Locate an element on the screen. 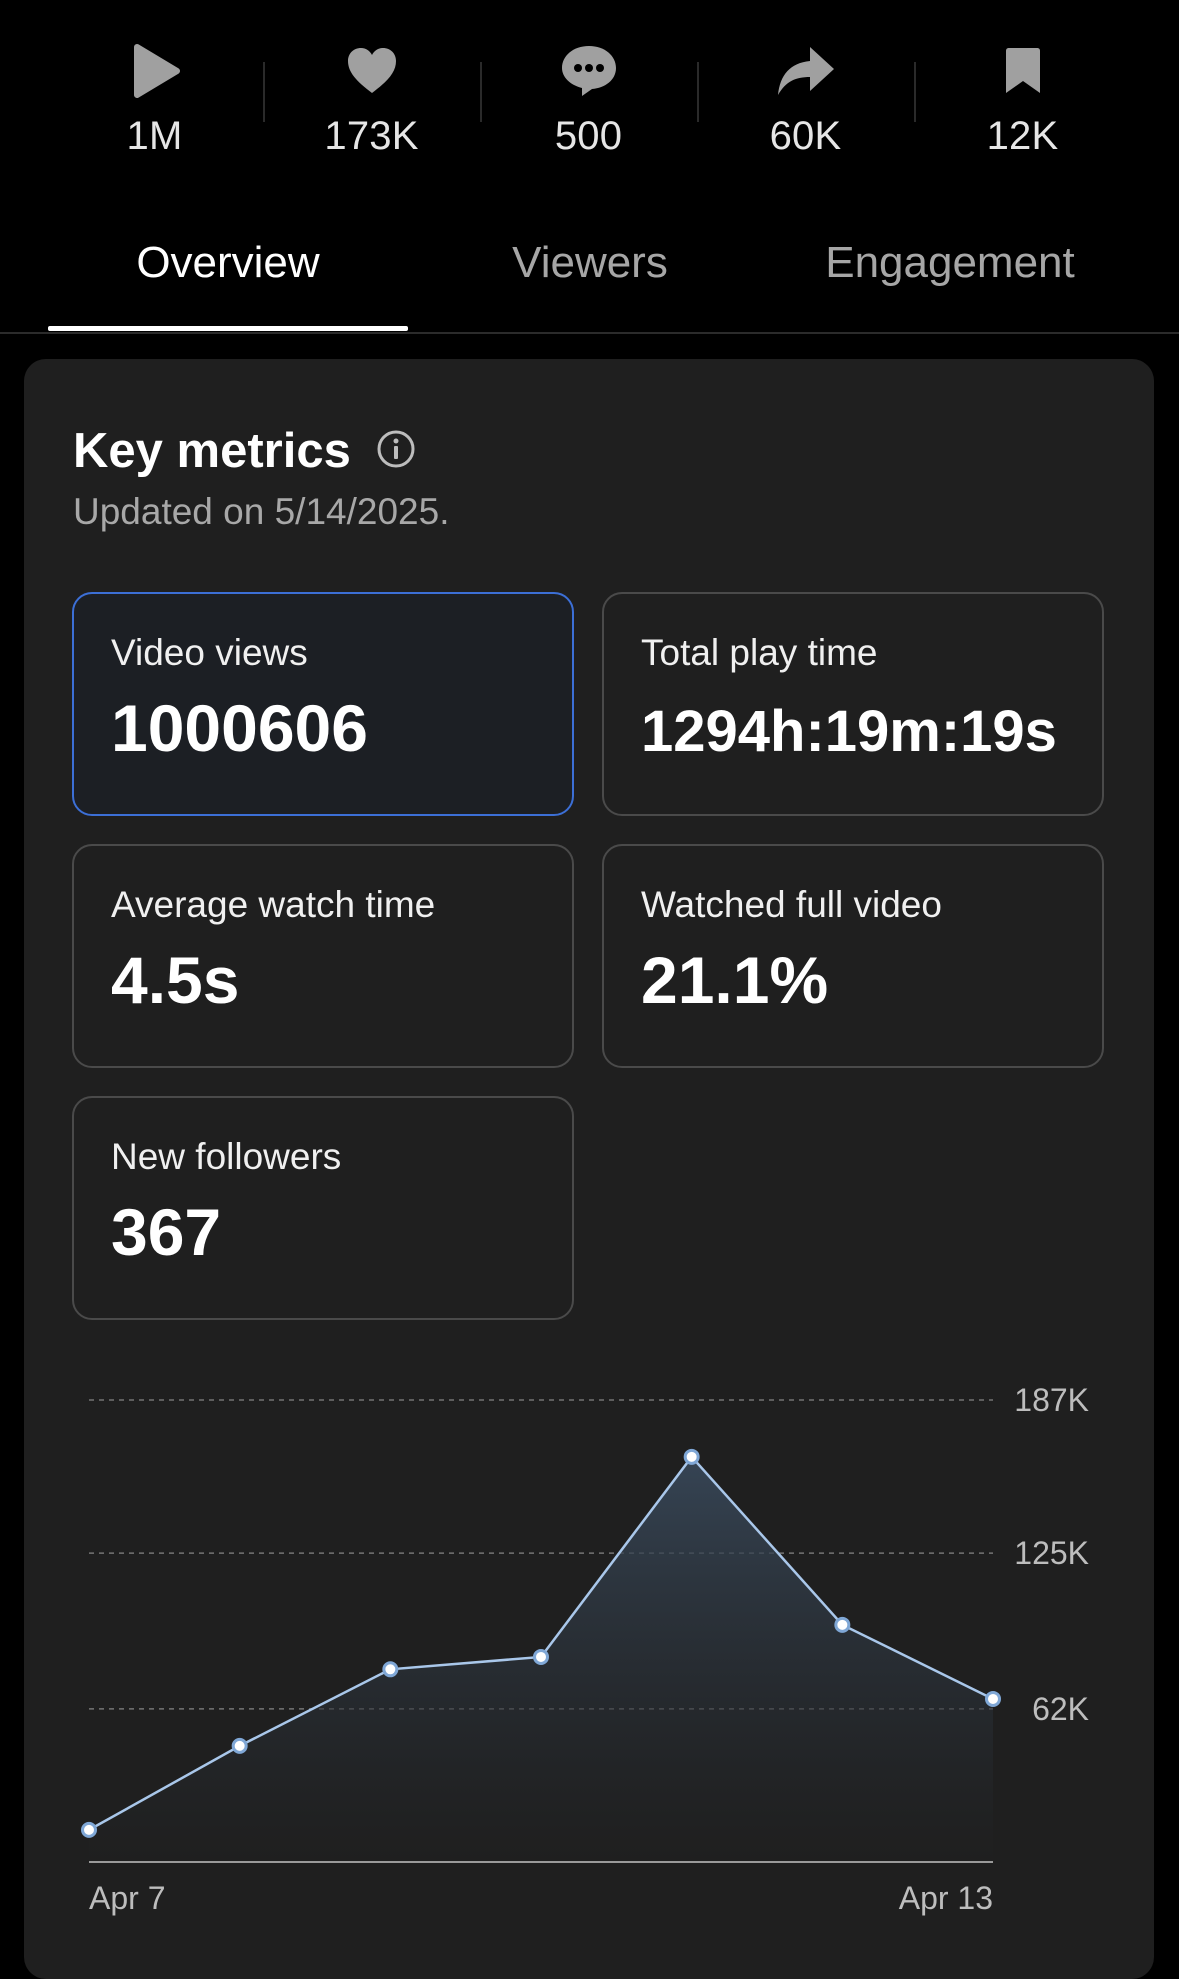  metric-label: Average watch time is located at coordinates (273, 904).